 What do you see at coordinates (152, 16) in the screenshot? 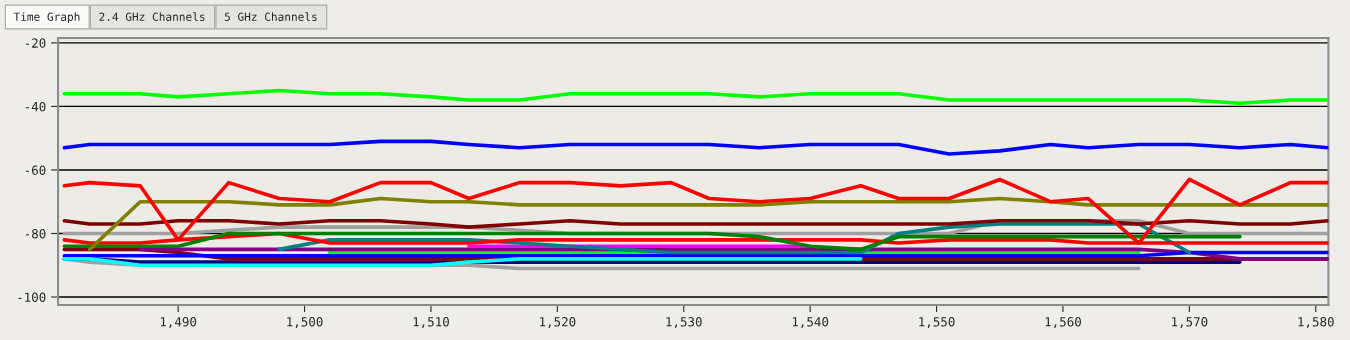
I see `text: 2.4 GHz Channels` at bounding box center [152, 16].